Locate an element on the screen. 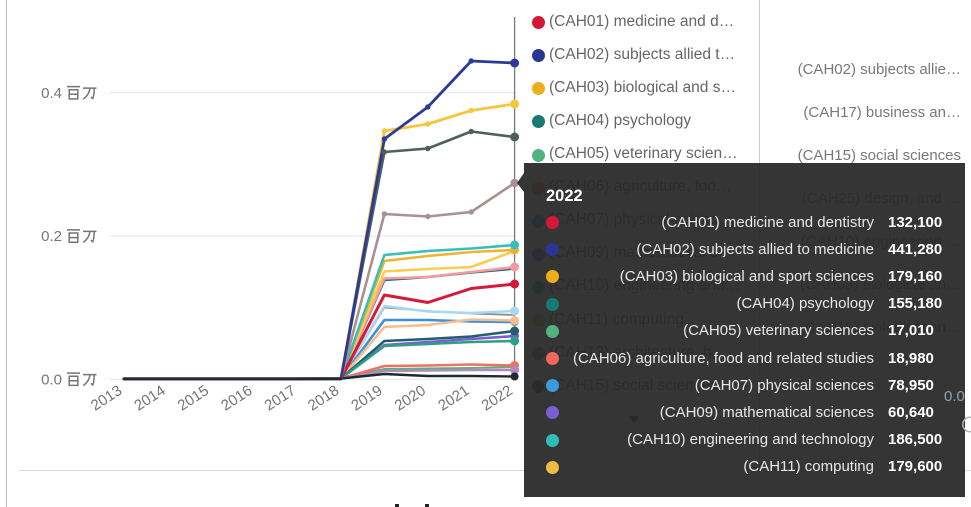  svg-text: 2014 is located at coordinates (149, 398).